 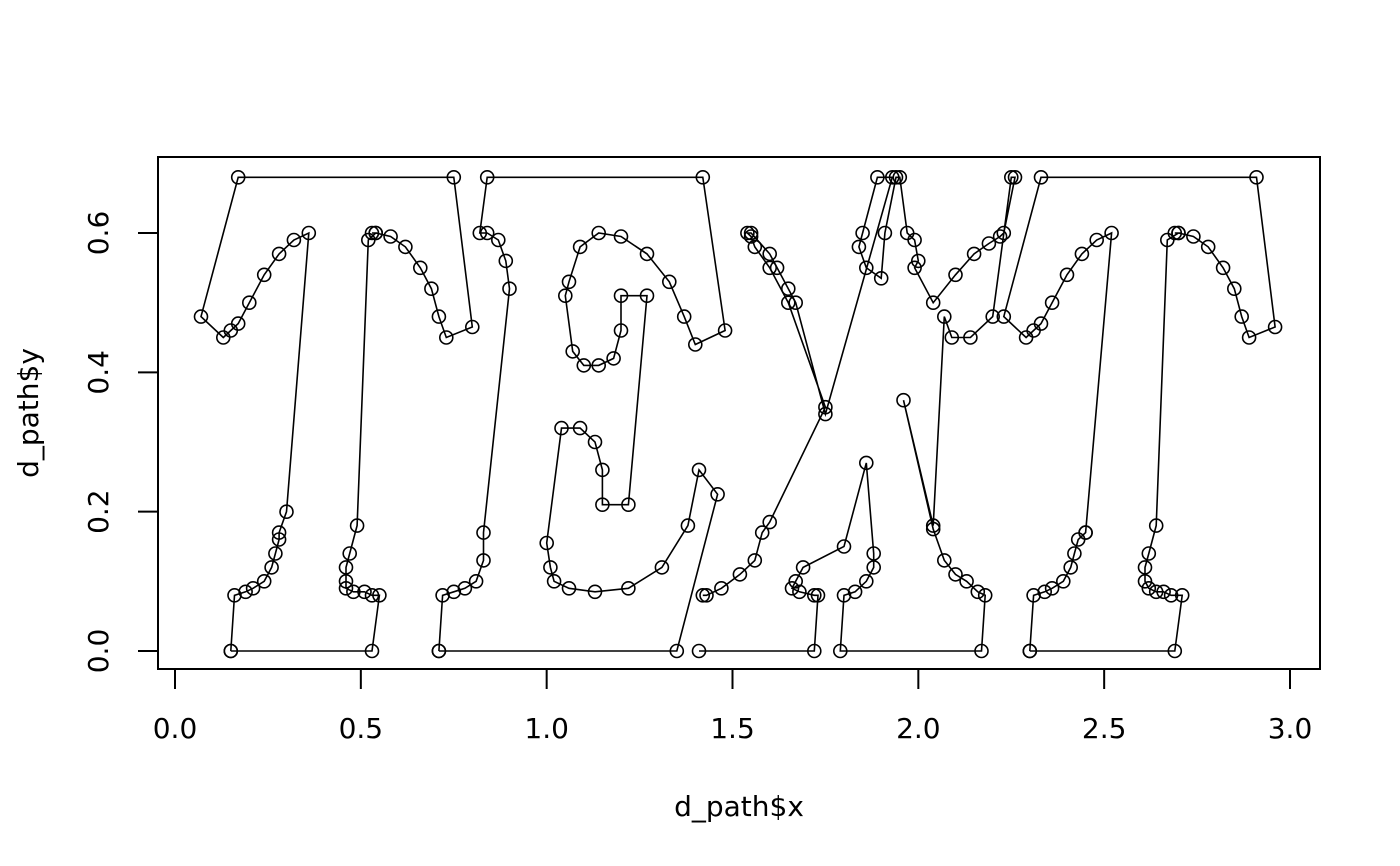 I want to click on y-tick-label: 0.0, so click(x=98, y=651).